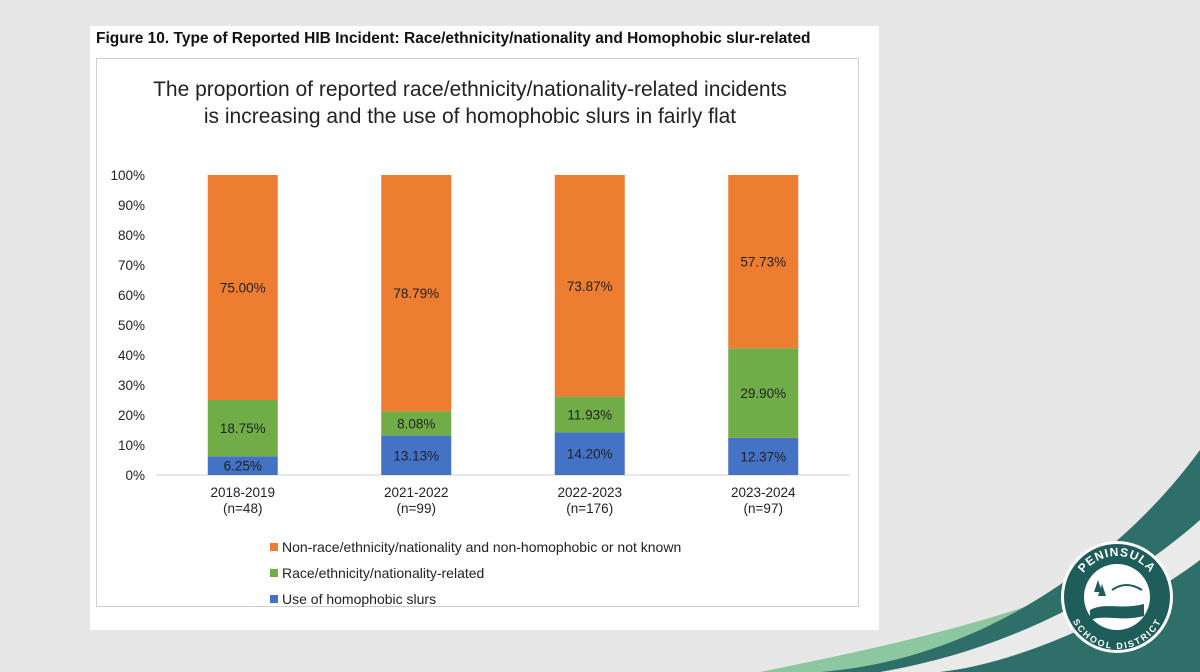 The image size is (1200, 672). I want to click on x-category-n-label: (n=99), so click(416, 508).